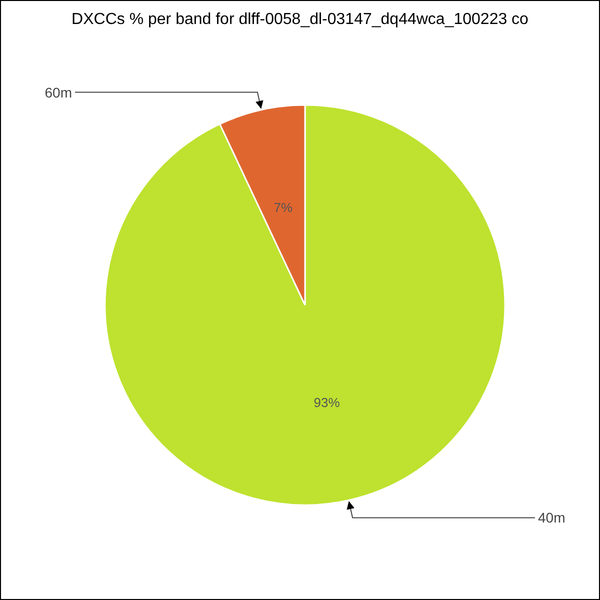  What do you see at coordinates (552, 518) in the screenshot?
I see `slice-label: 40m` at bounding box center [552, 518].